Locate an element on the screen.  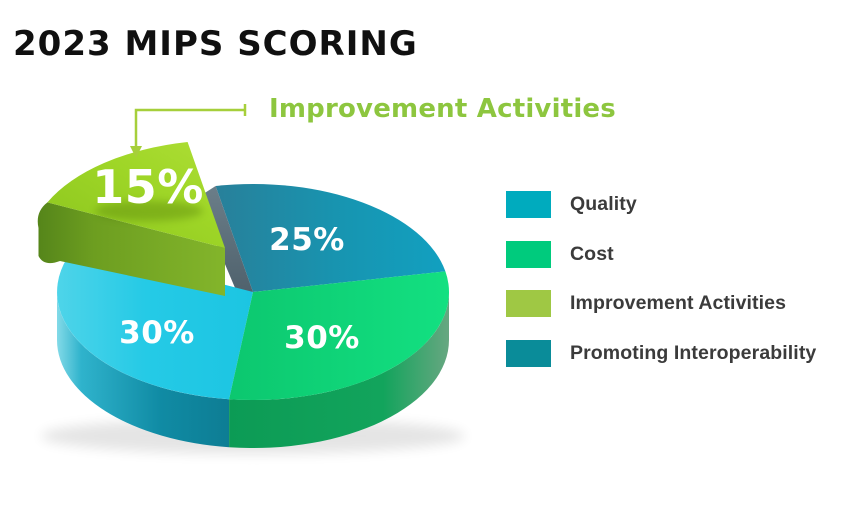
legend-label-improvement-activities: Improvement Activities is located at coordinates (678, 303).